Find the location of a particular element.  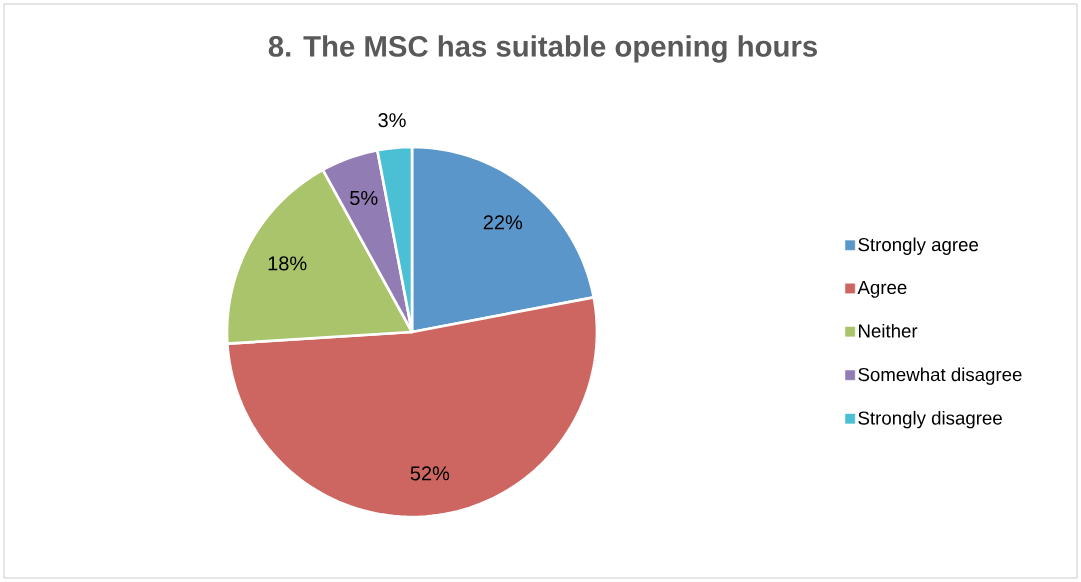

legend-label: Agree is located at coordinates (882, 289).